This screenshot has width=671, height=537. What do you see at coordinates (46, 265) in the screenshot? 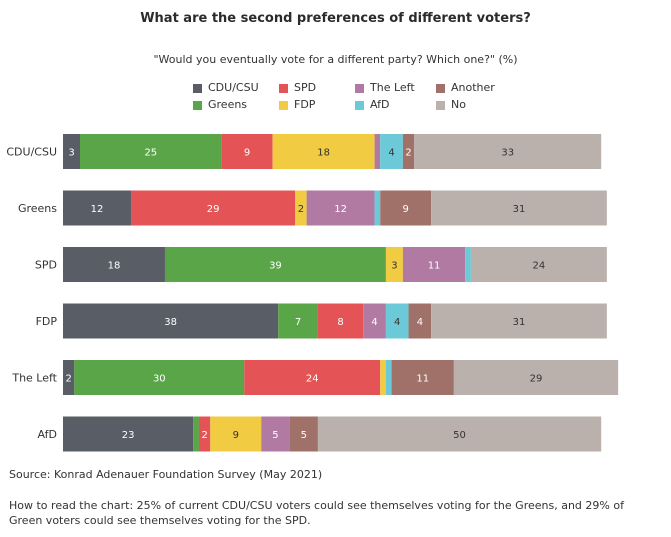
I see `category-label-spd: SPD` at bounding box center [46, 265].